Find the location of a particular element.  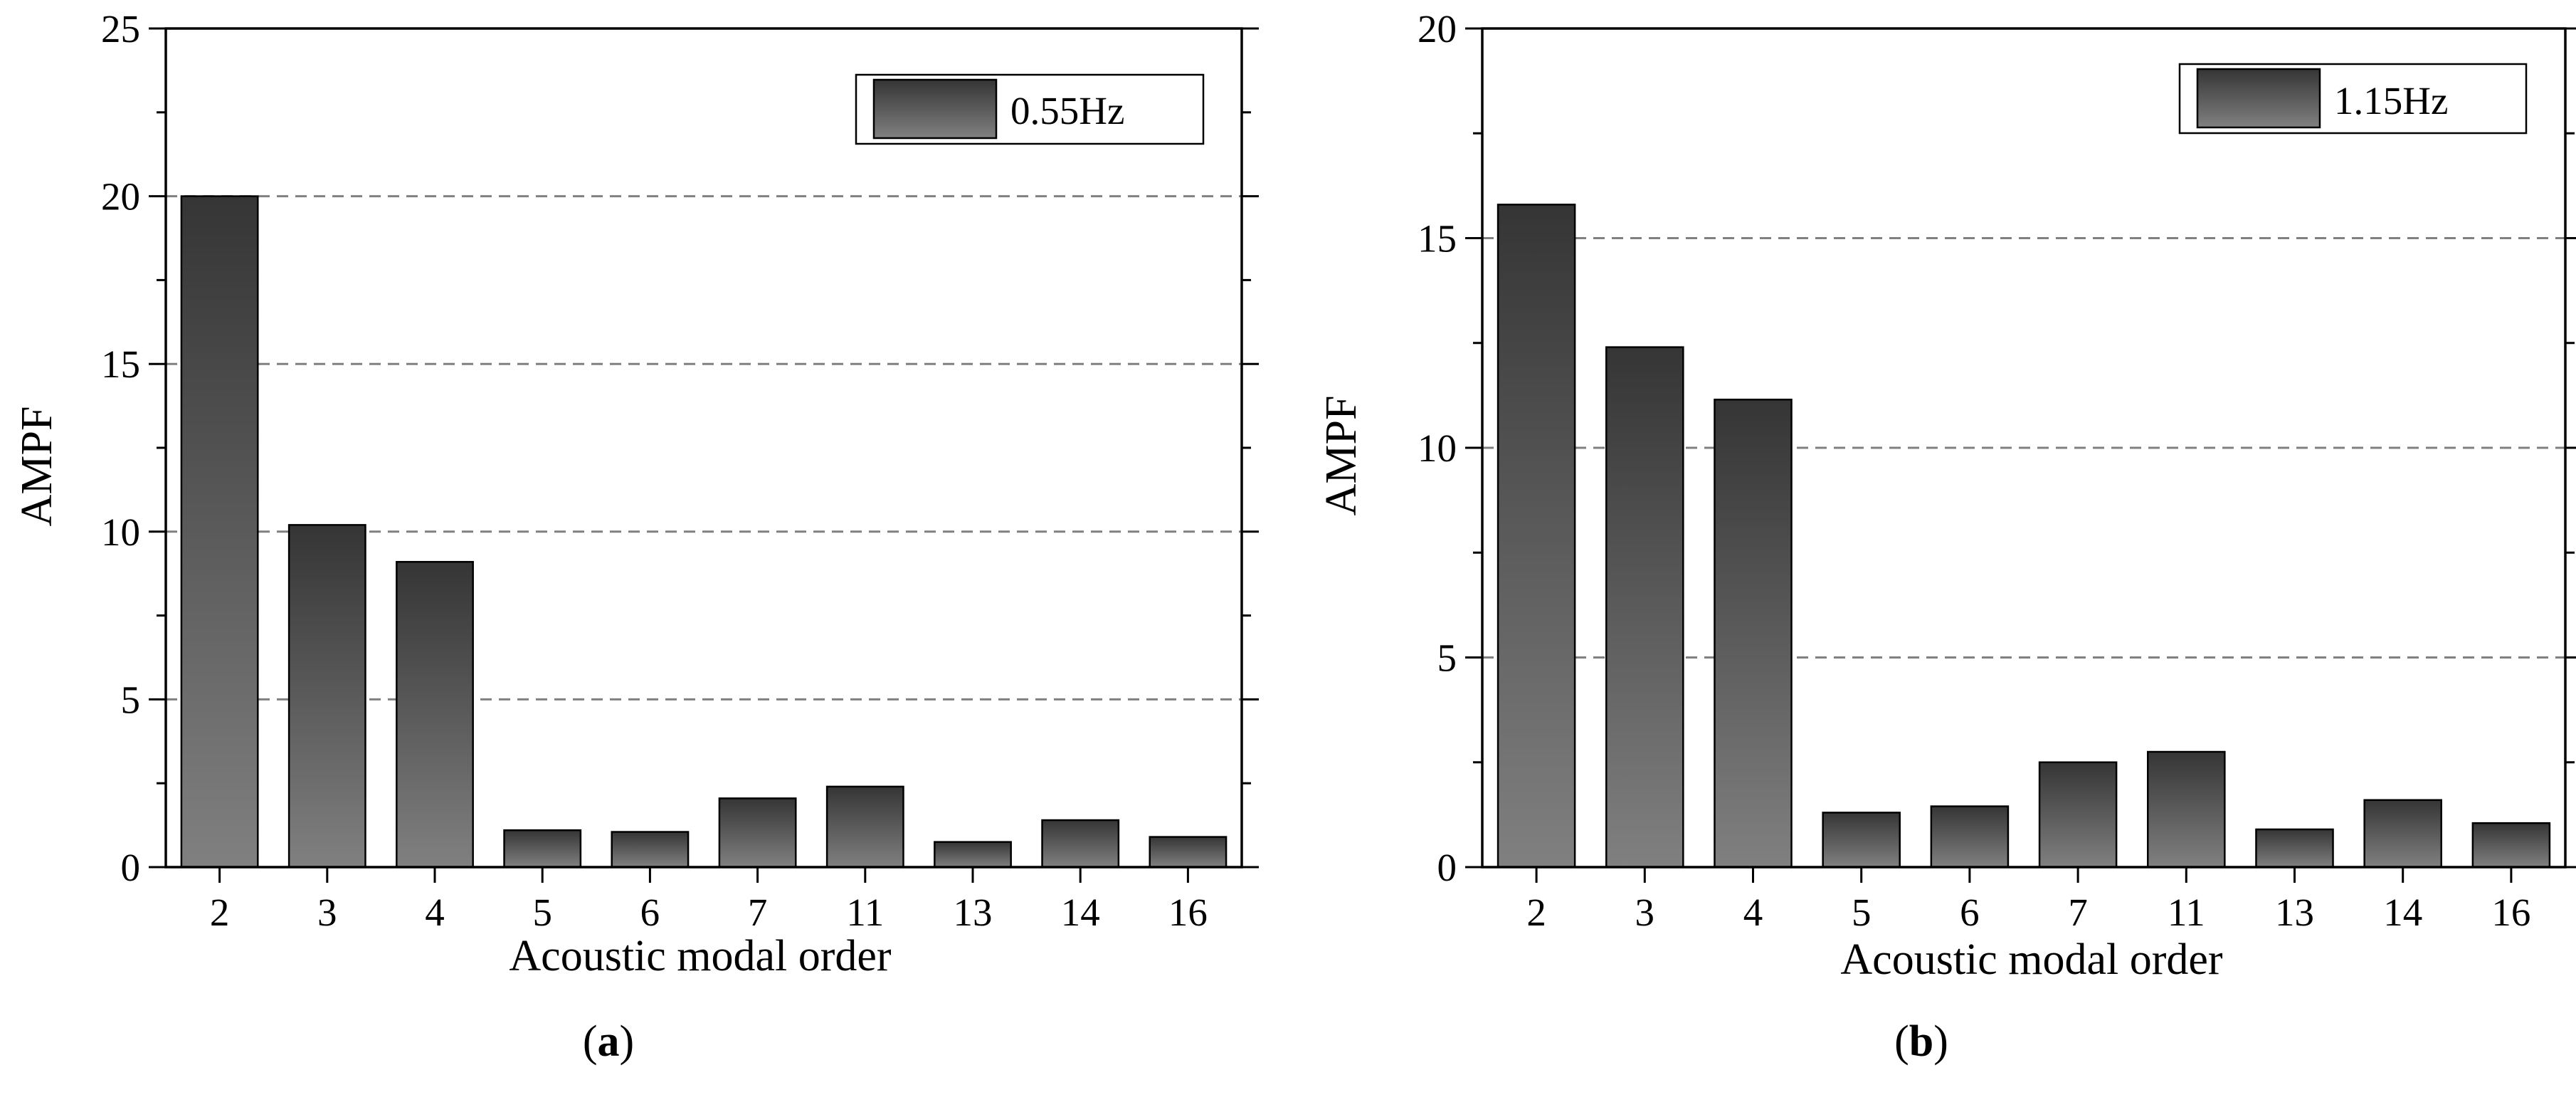

caption-letter: b is located at coordinates (1921, 1041).